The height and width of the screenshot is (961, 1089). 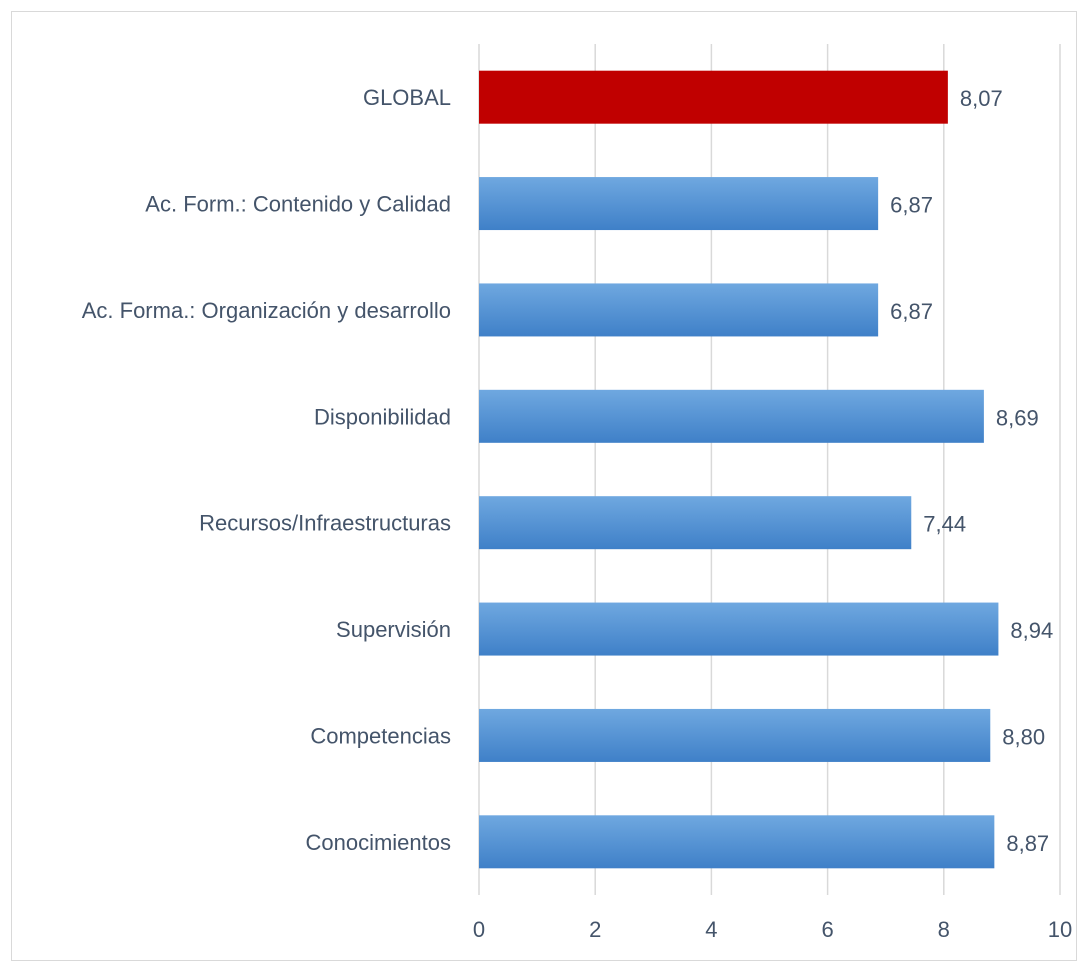 I want to click on category-label-0: GLOBAL, so click(x=407, y=97).